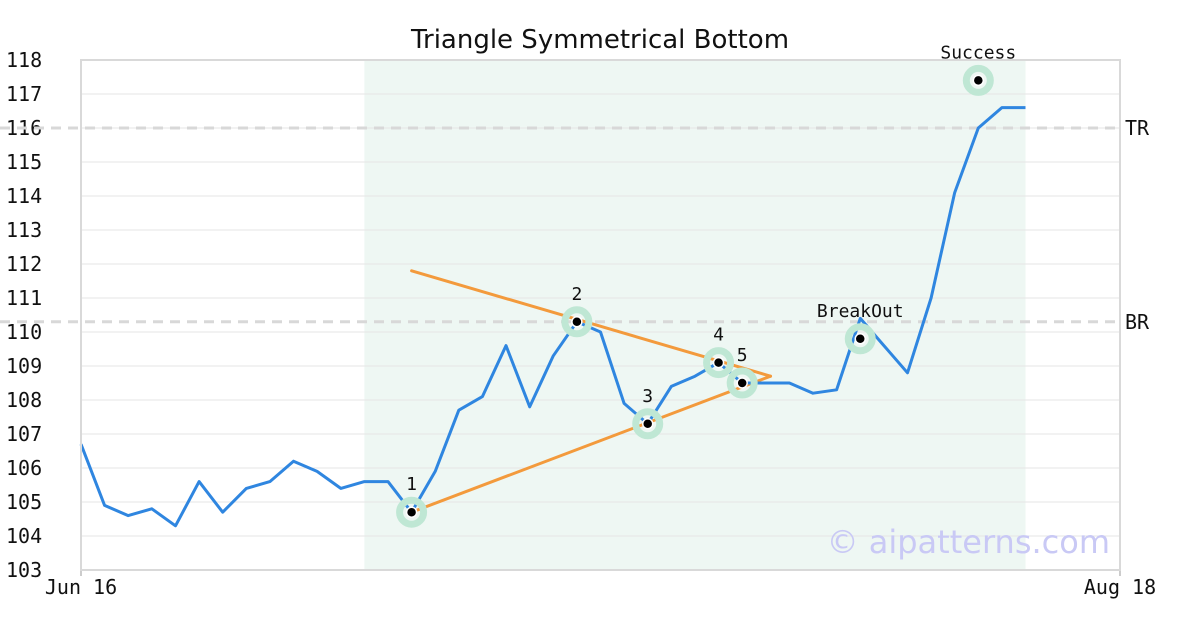  I want to click on pattern-point: 2, so click(577, 311).